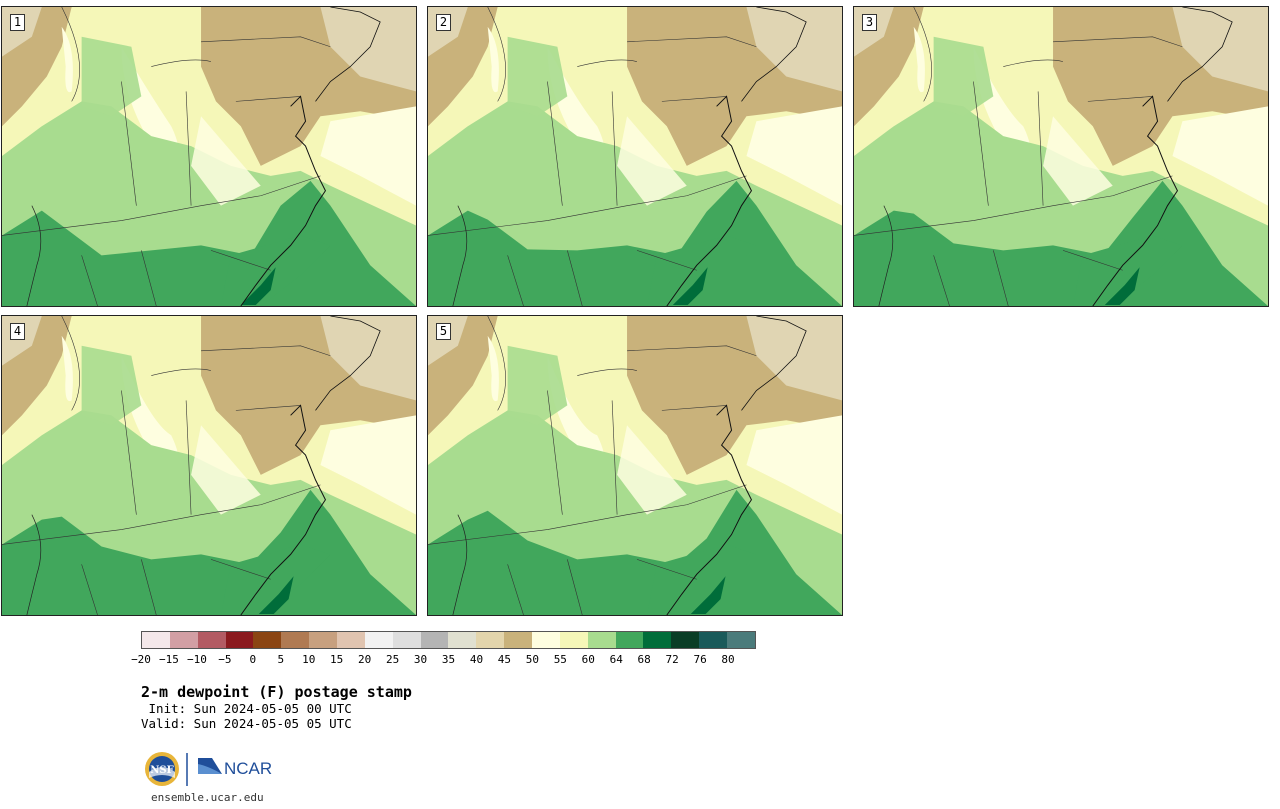 Image resolution: width=1280 pixels, height=809 pixels. I want to click on colorbar-tick-label: 35, so click(448, 659).